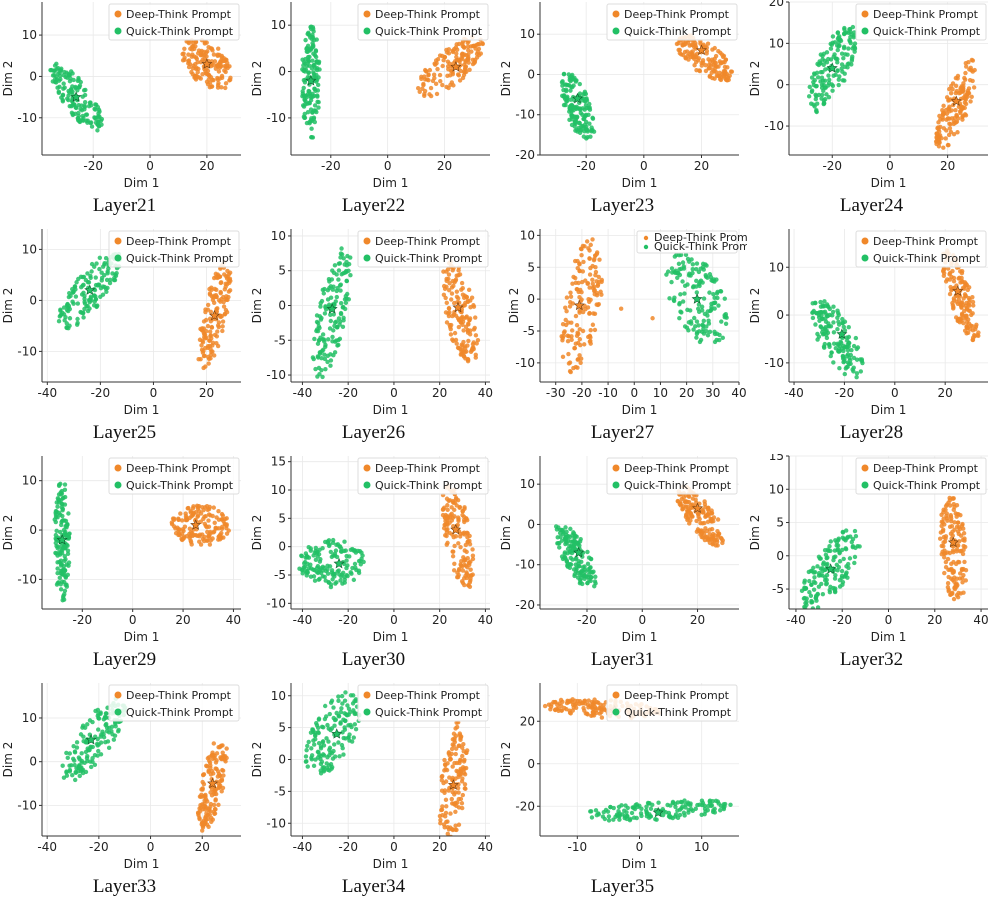 This screenshot has height=909, width=996. What do you see at coordinates (926, 468) in the screenshot?
I see `legend-label: Deep-Think Prompt` at bounding box center [926, 468].